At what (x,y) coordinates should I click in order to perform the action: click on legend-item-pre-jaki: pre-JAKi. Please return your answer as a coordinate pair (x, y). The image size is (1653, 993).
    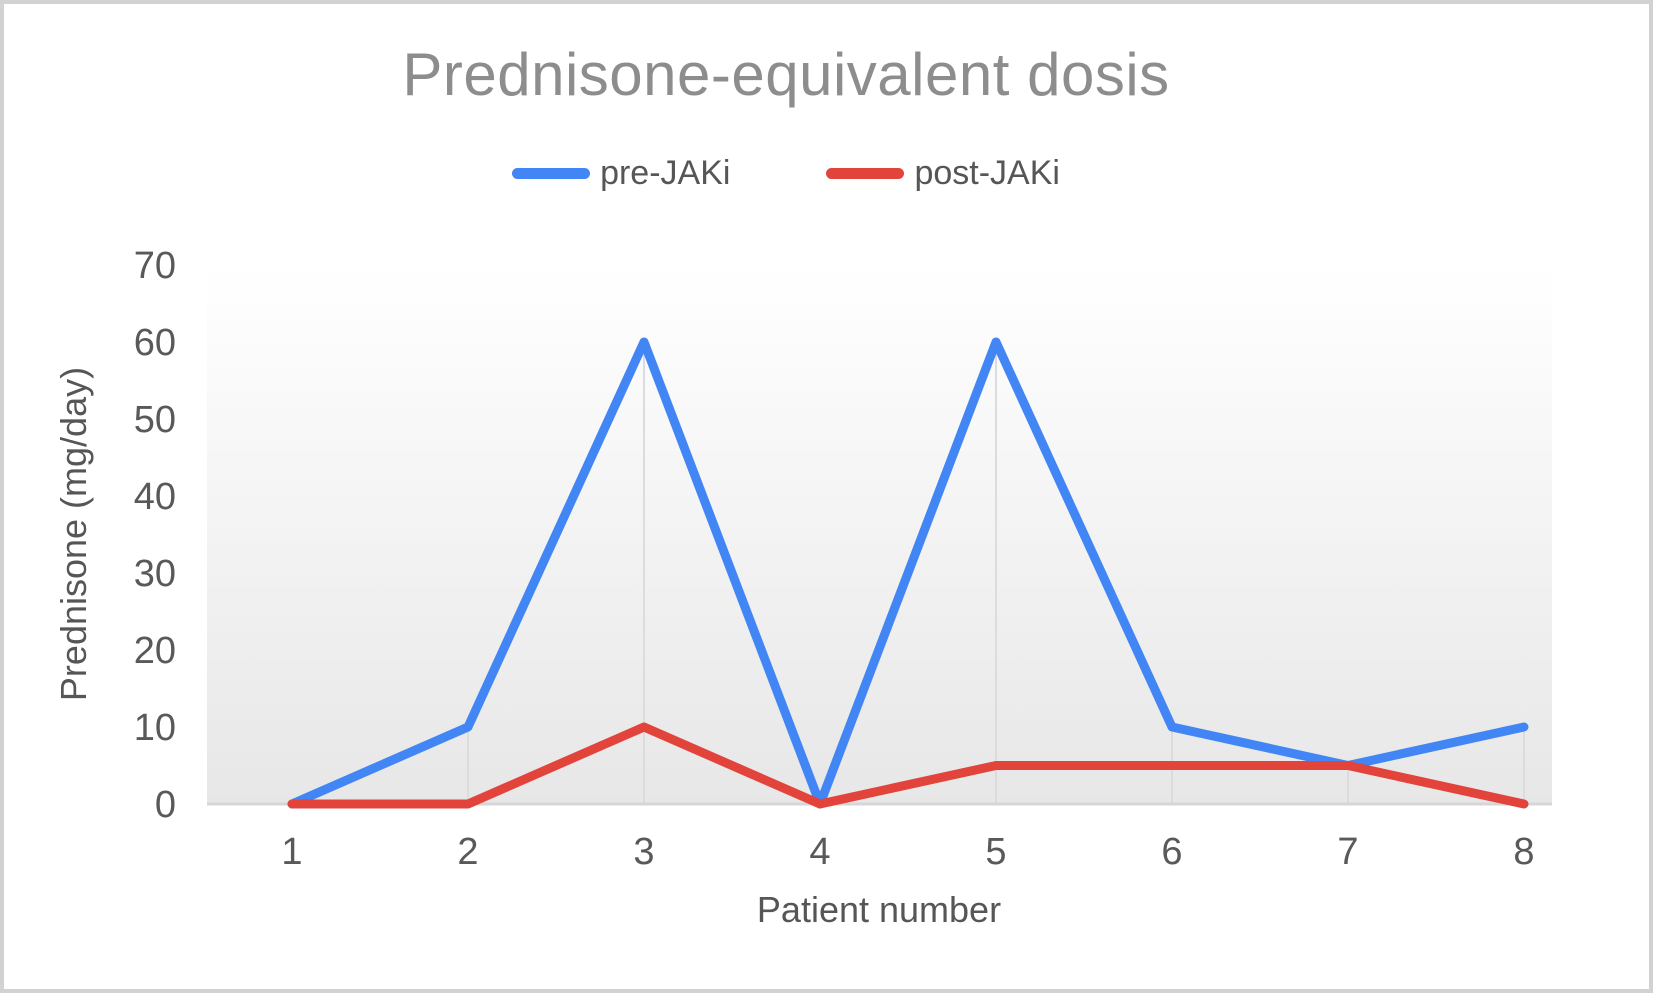
    Looking at the image, I should click on (621, 173).